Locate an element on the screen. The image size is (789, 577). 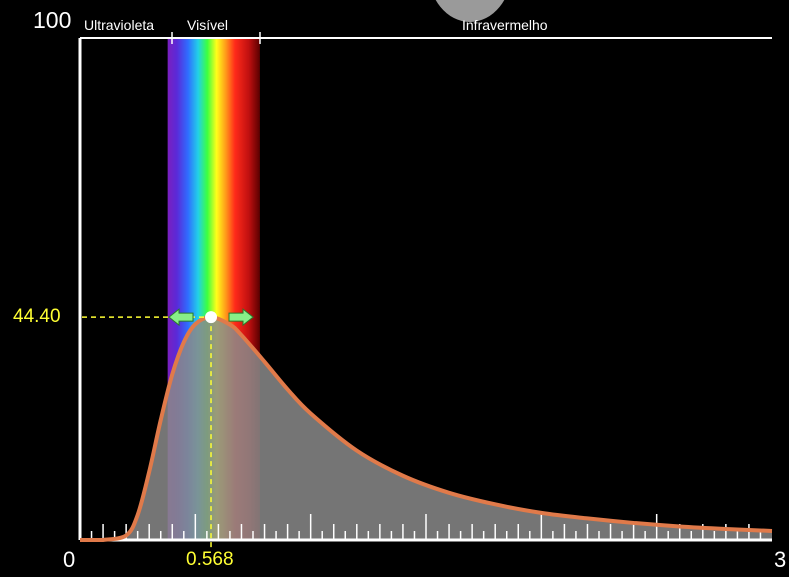
arrow-right-icon is located at coordinates (241, 317).